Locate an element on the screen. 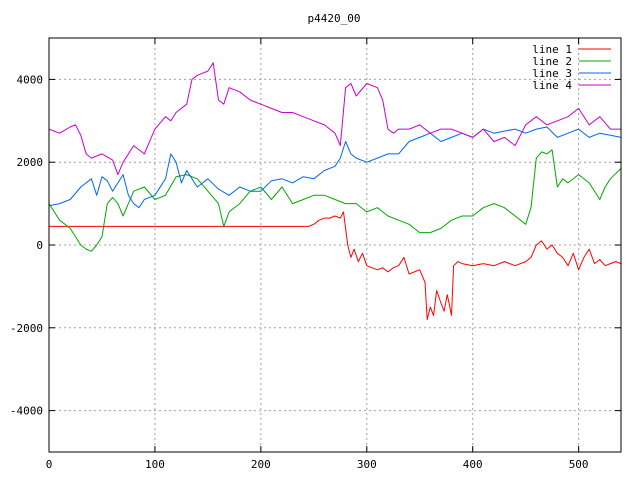 Image resolution: width=640 pixels, height=480 pixels. chart-title: p4420_00 is located at coordinates (334, 18).